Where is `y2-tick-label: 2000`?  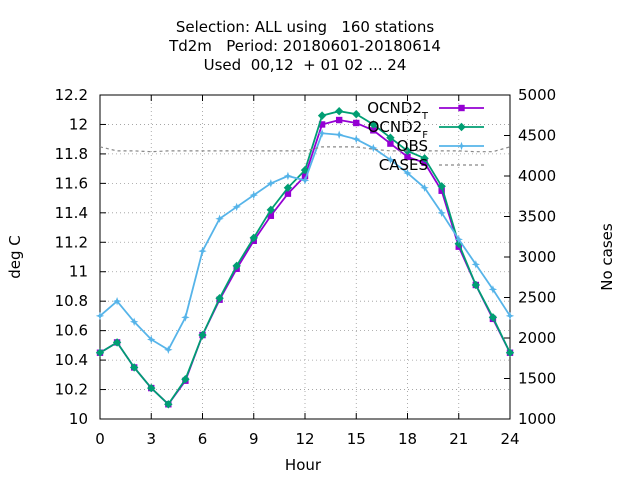 y2-tick-label: 2000 is located at coordinates (537, 338).